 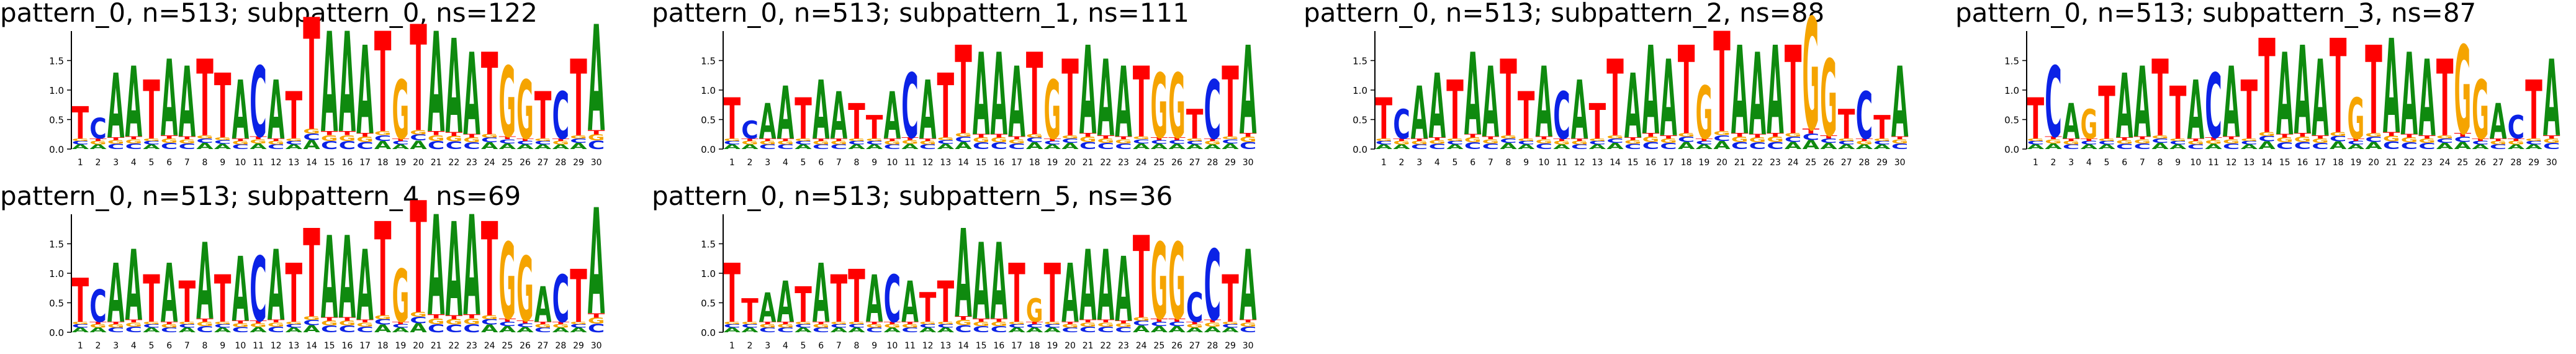 I want to click on y-tick-label: 1.0, so click(x=56, y=91).